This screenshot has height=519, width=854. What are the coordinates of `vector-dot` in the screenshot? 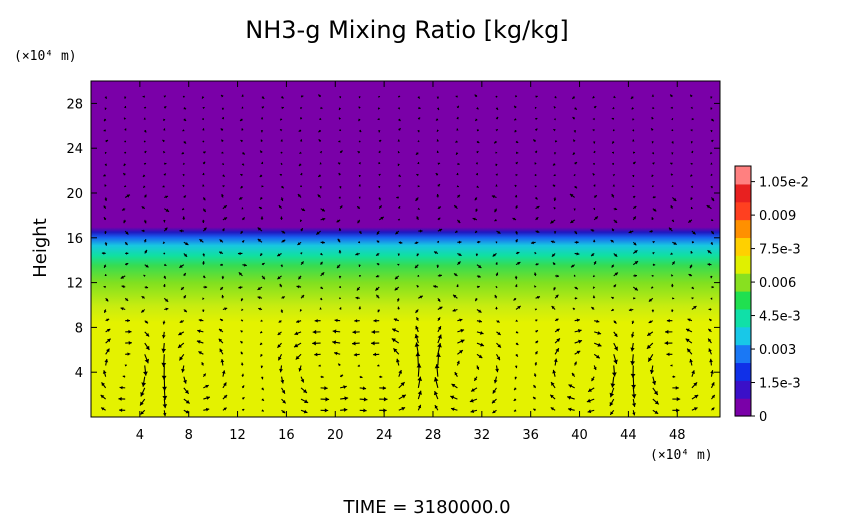 It's located at (496, 96).